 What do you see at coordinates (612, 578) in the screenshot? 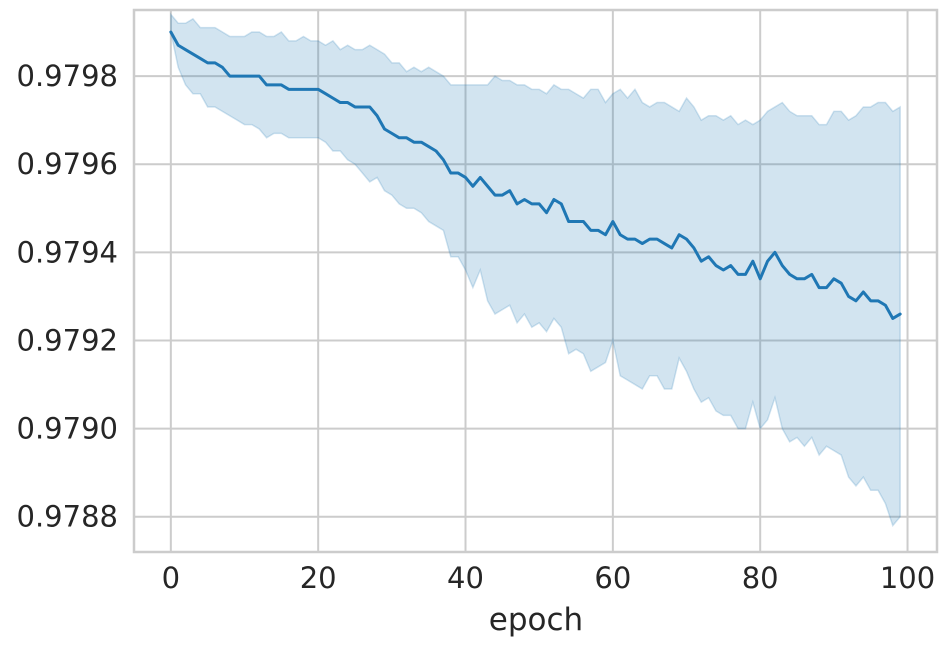
I see `x-tick-label: 60` at bounding box center [612, 578].